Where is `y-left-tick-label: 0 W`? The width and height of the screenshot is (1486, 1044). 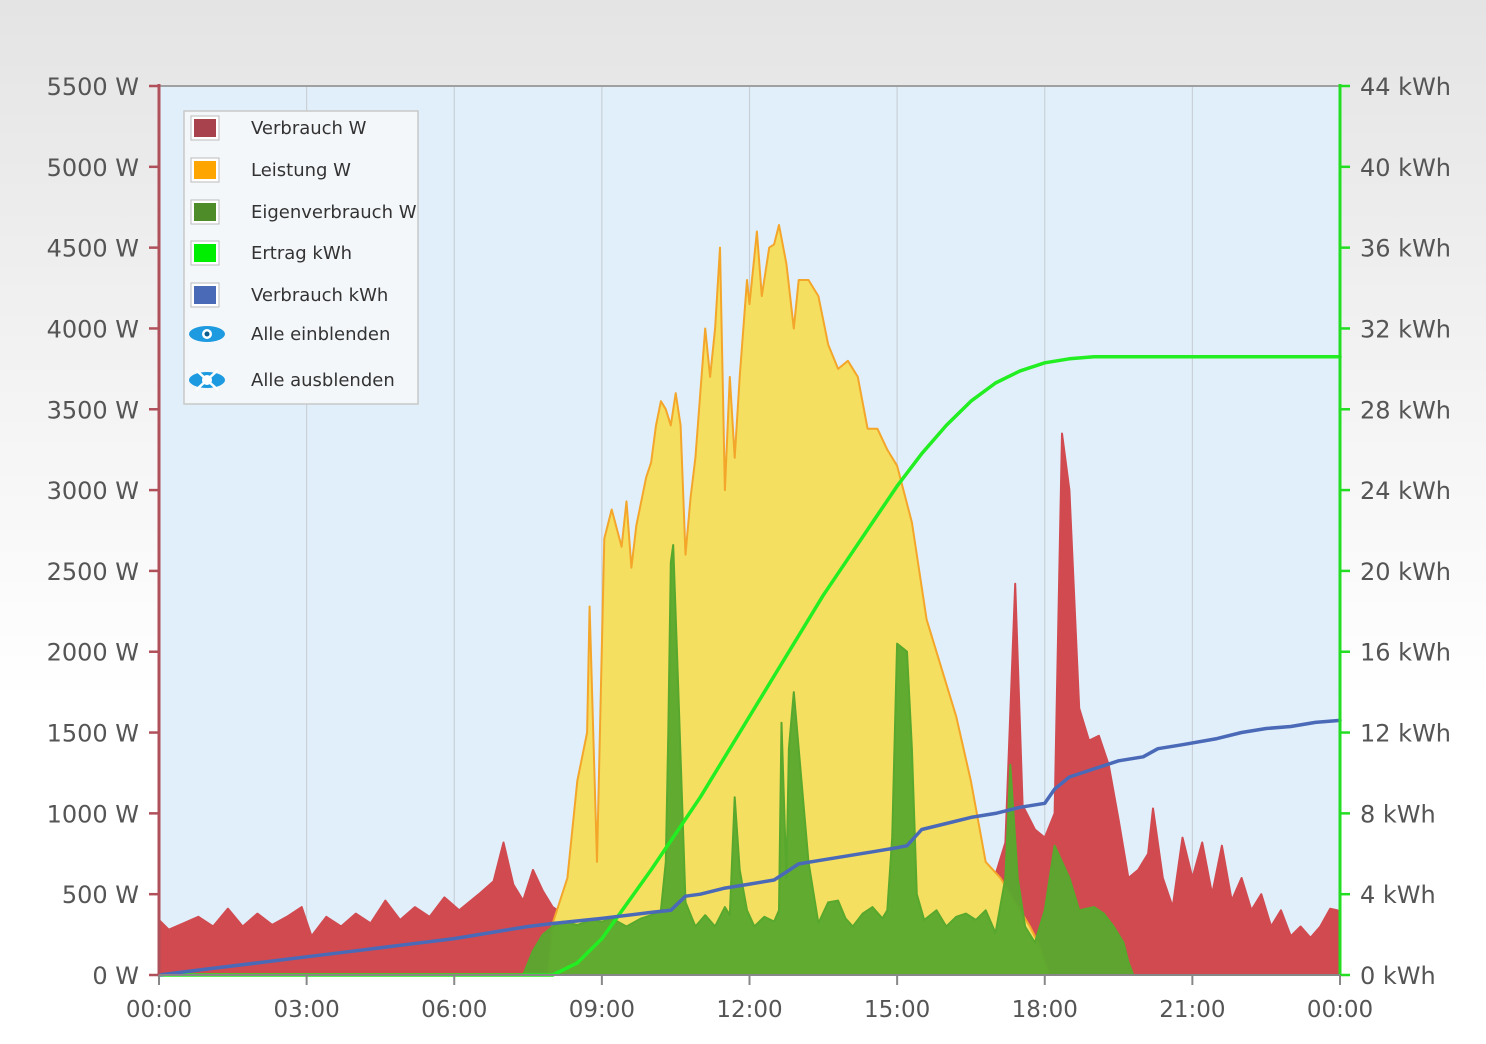 y-left-tick-label: 0 W is located at coordinates (115, 976).